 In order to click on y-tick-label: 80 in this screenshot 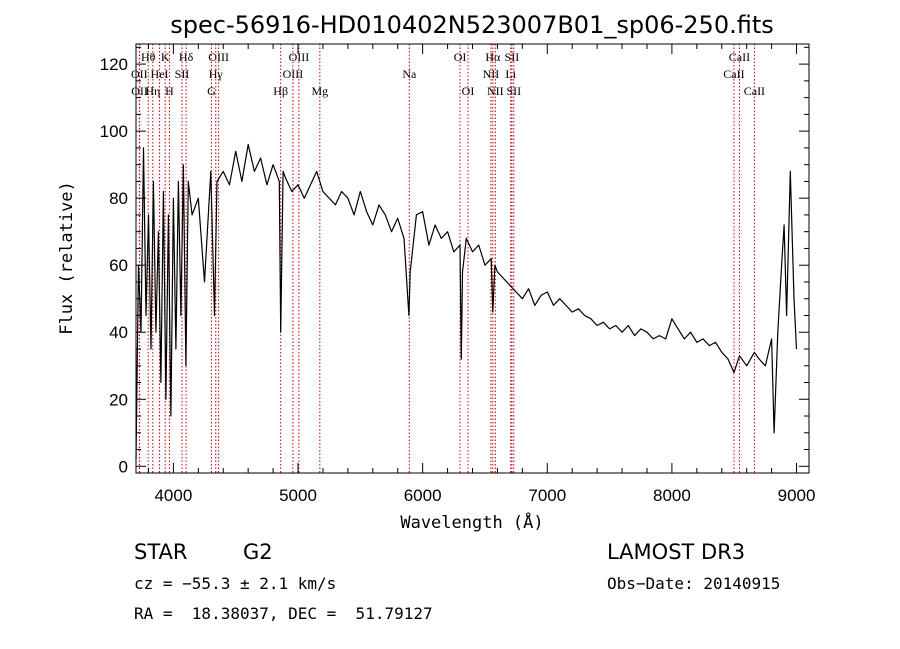, I will do `click(118, 198)`.